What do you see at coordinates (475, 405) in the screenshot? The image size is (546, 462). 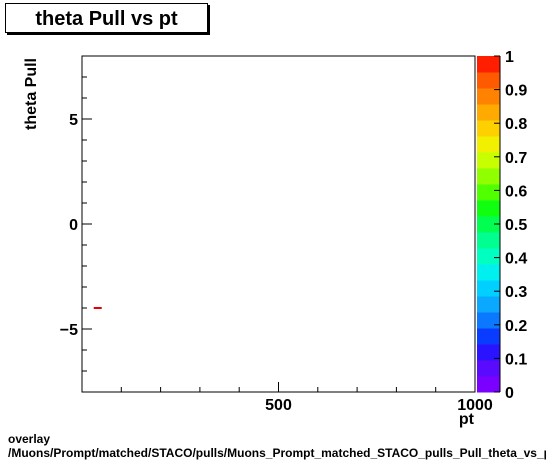 I see `x-tick-label: 1000` at bounding box center [475, 405].